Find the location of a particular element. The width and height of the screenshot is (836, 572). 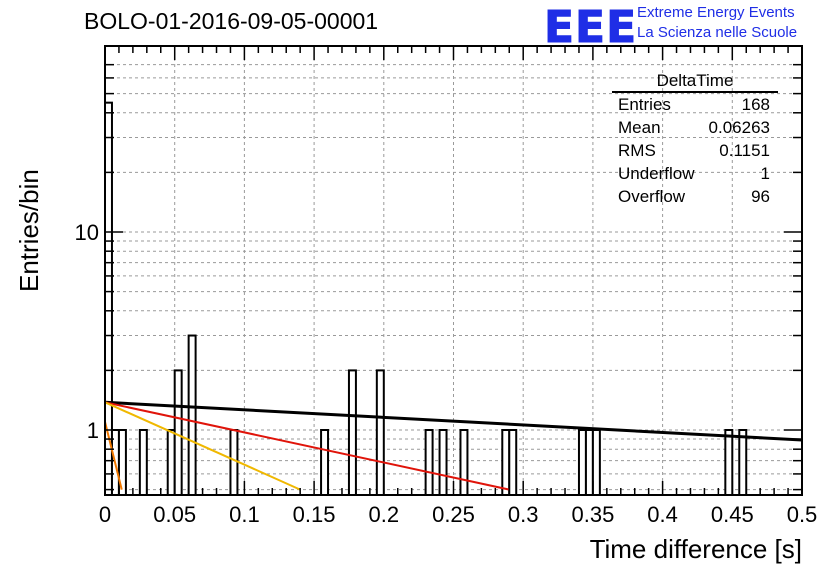

x-tick-label: 0.2 is located at coordinates (384, 514).